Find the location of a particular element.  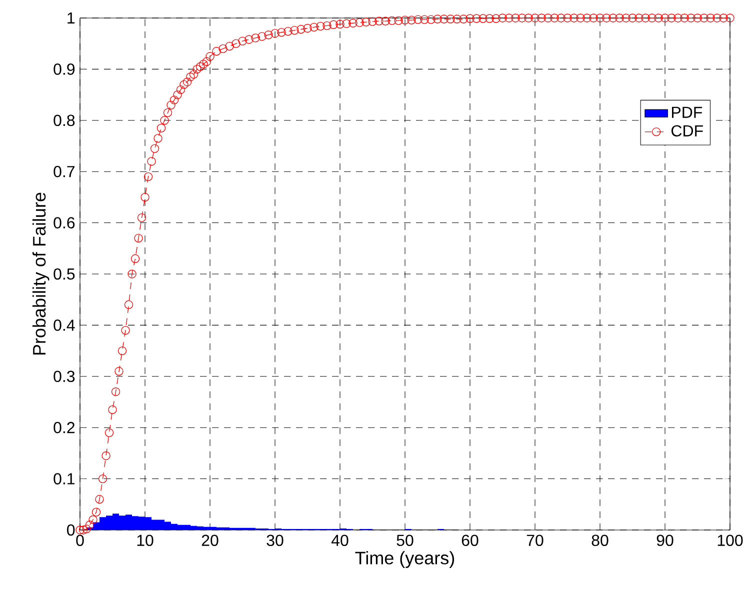

y-tick-label: 0.7 is located at coordinates (64, 172).